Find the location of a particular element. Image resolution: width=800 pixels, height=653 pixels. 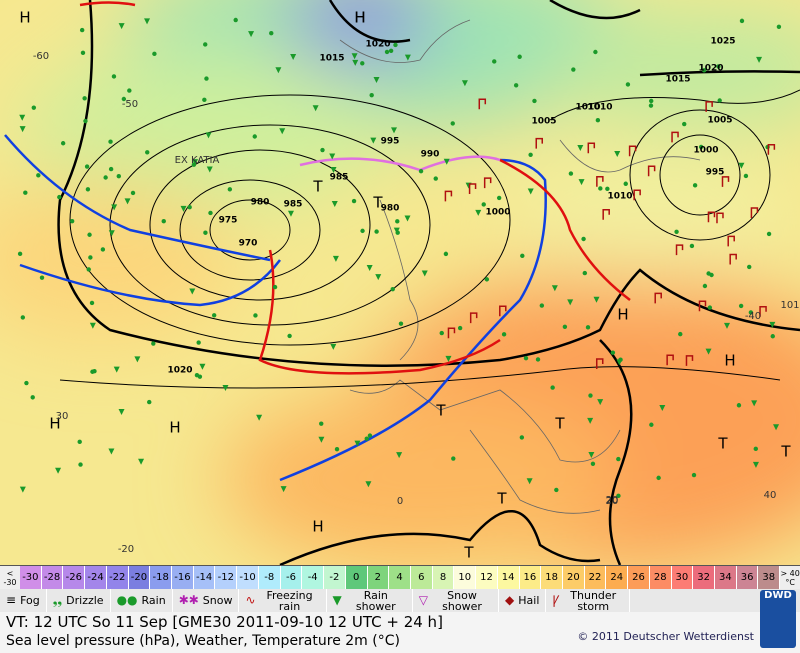

map-label: 995 is located at coordinates (390, 142).